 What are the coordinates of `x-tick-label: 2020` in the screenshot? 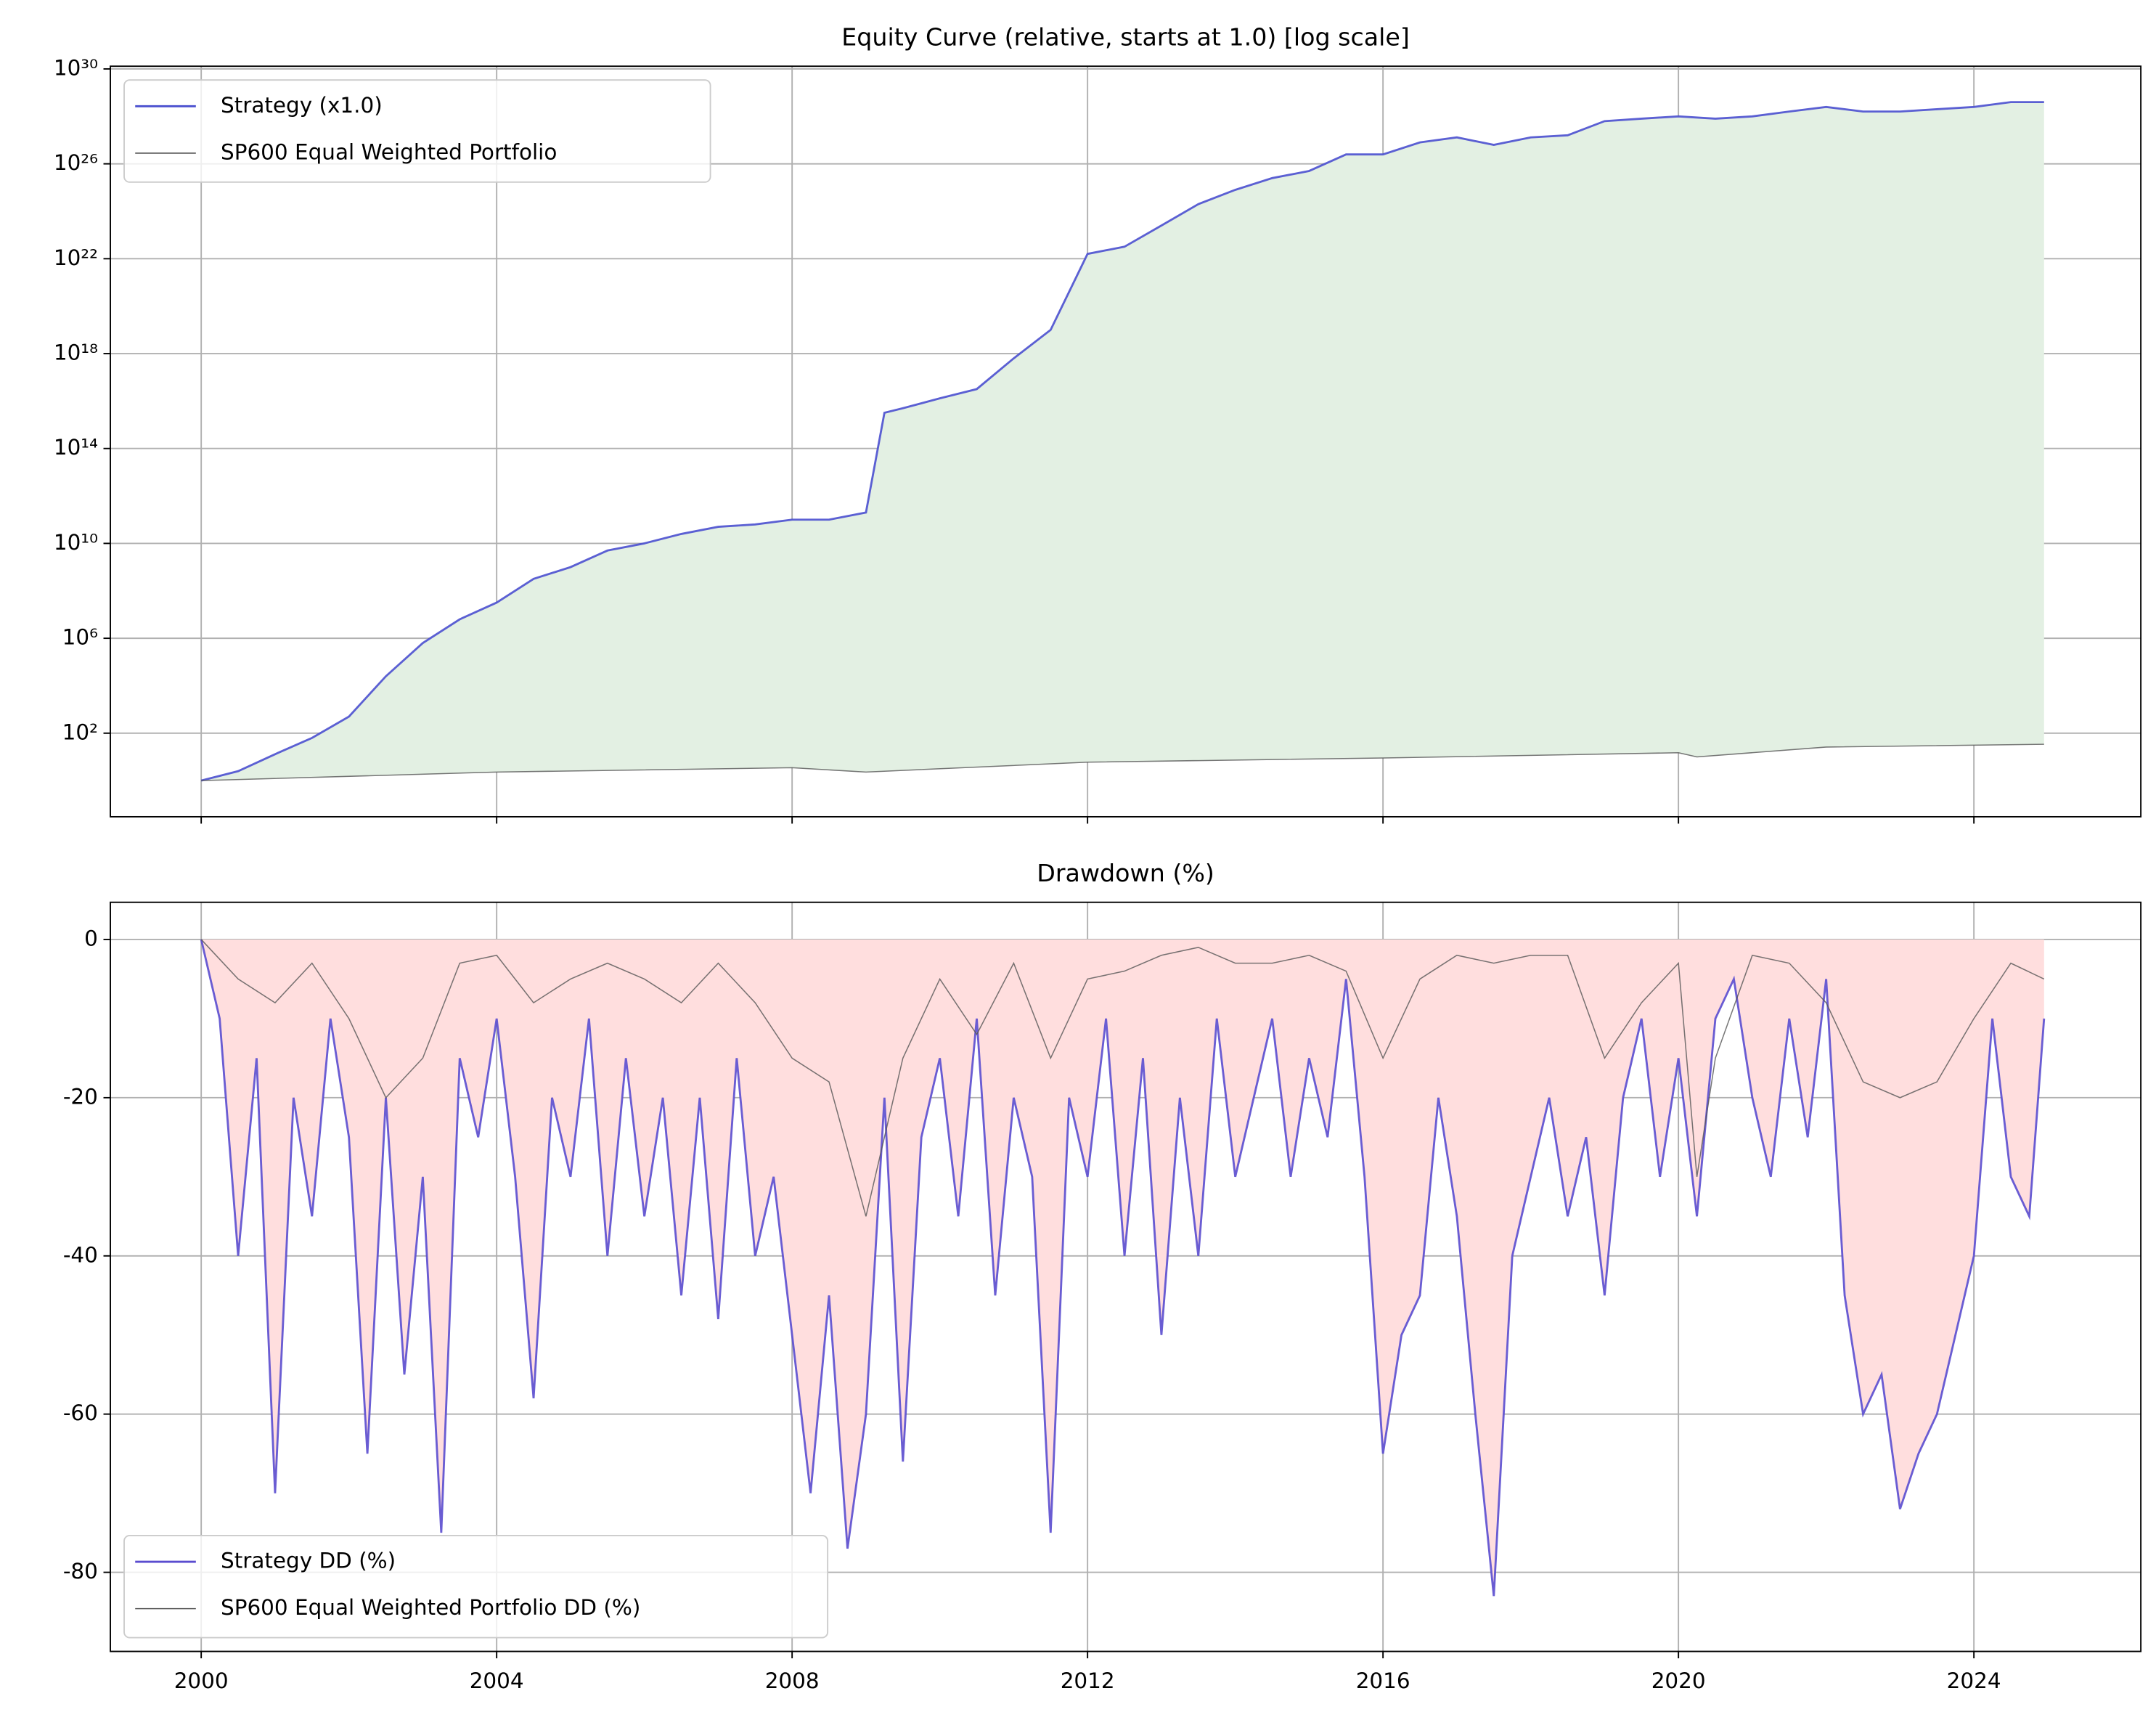 It's located at (1679, 1681).